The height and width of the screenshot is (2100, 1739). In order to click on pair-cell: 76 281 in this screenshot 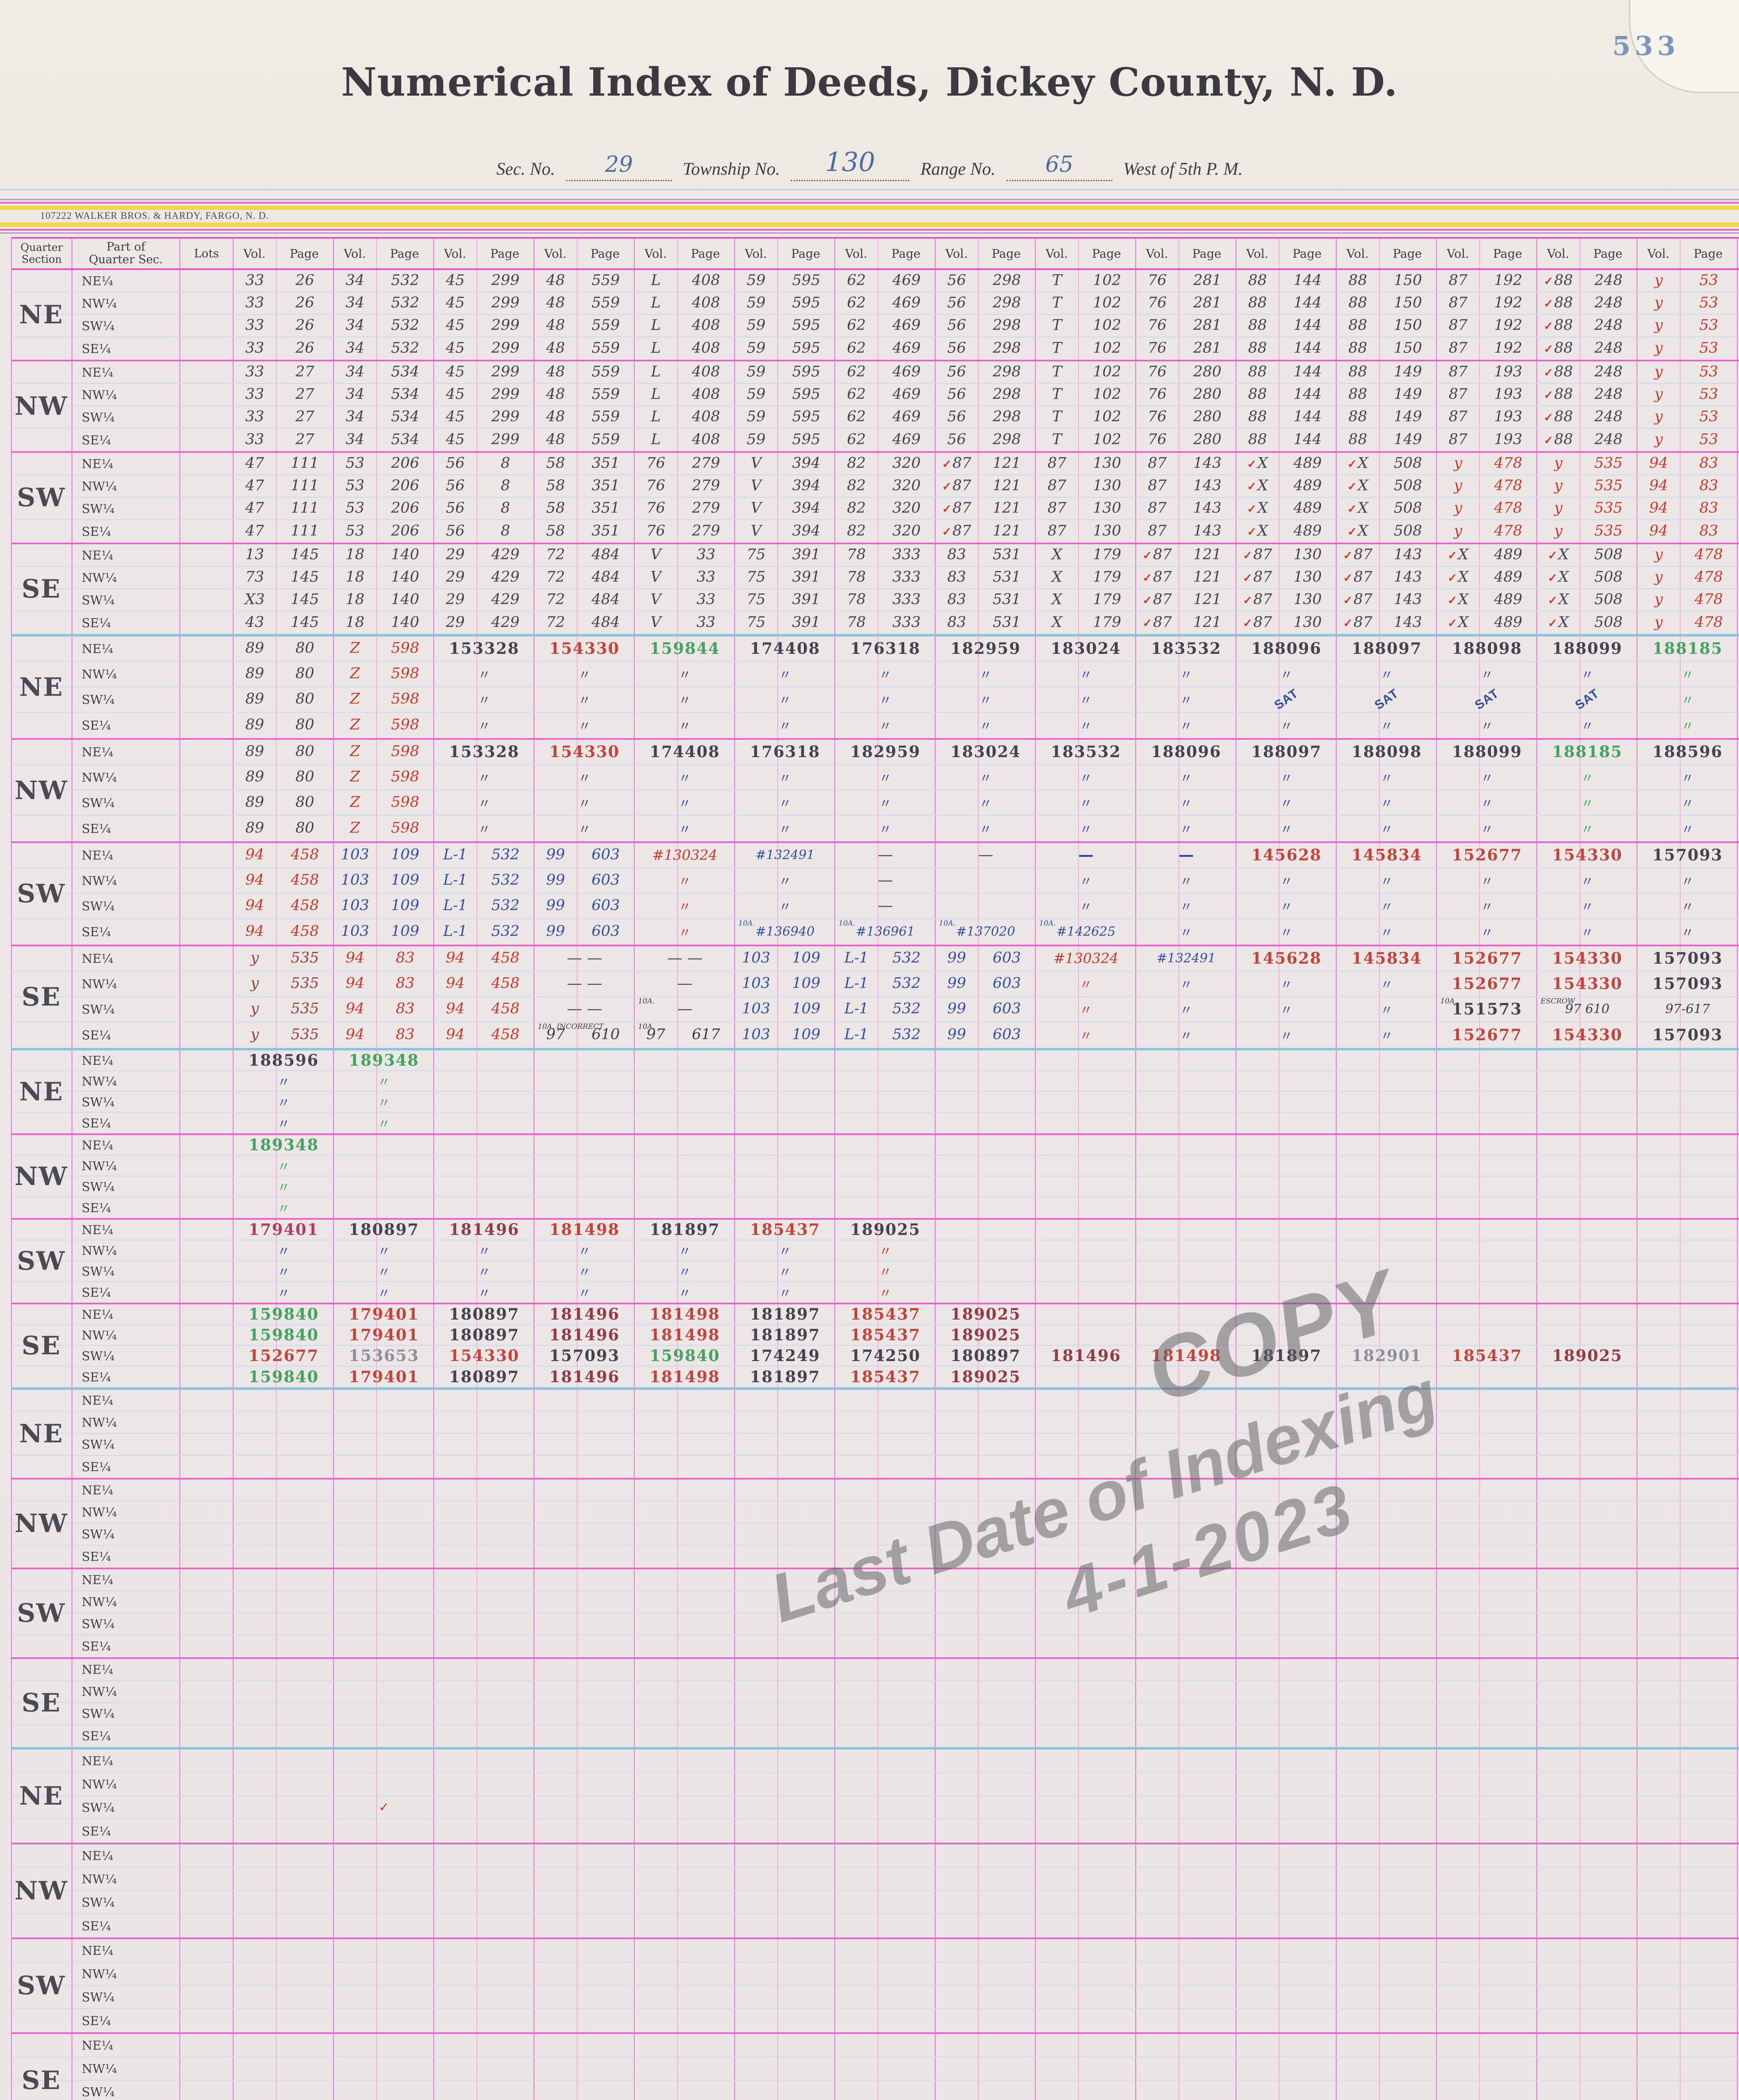, I will do `click(1186, 281)`.